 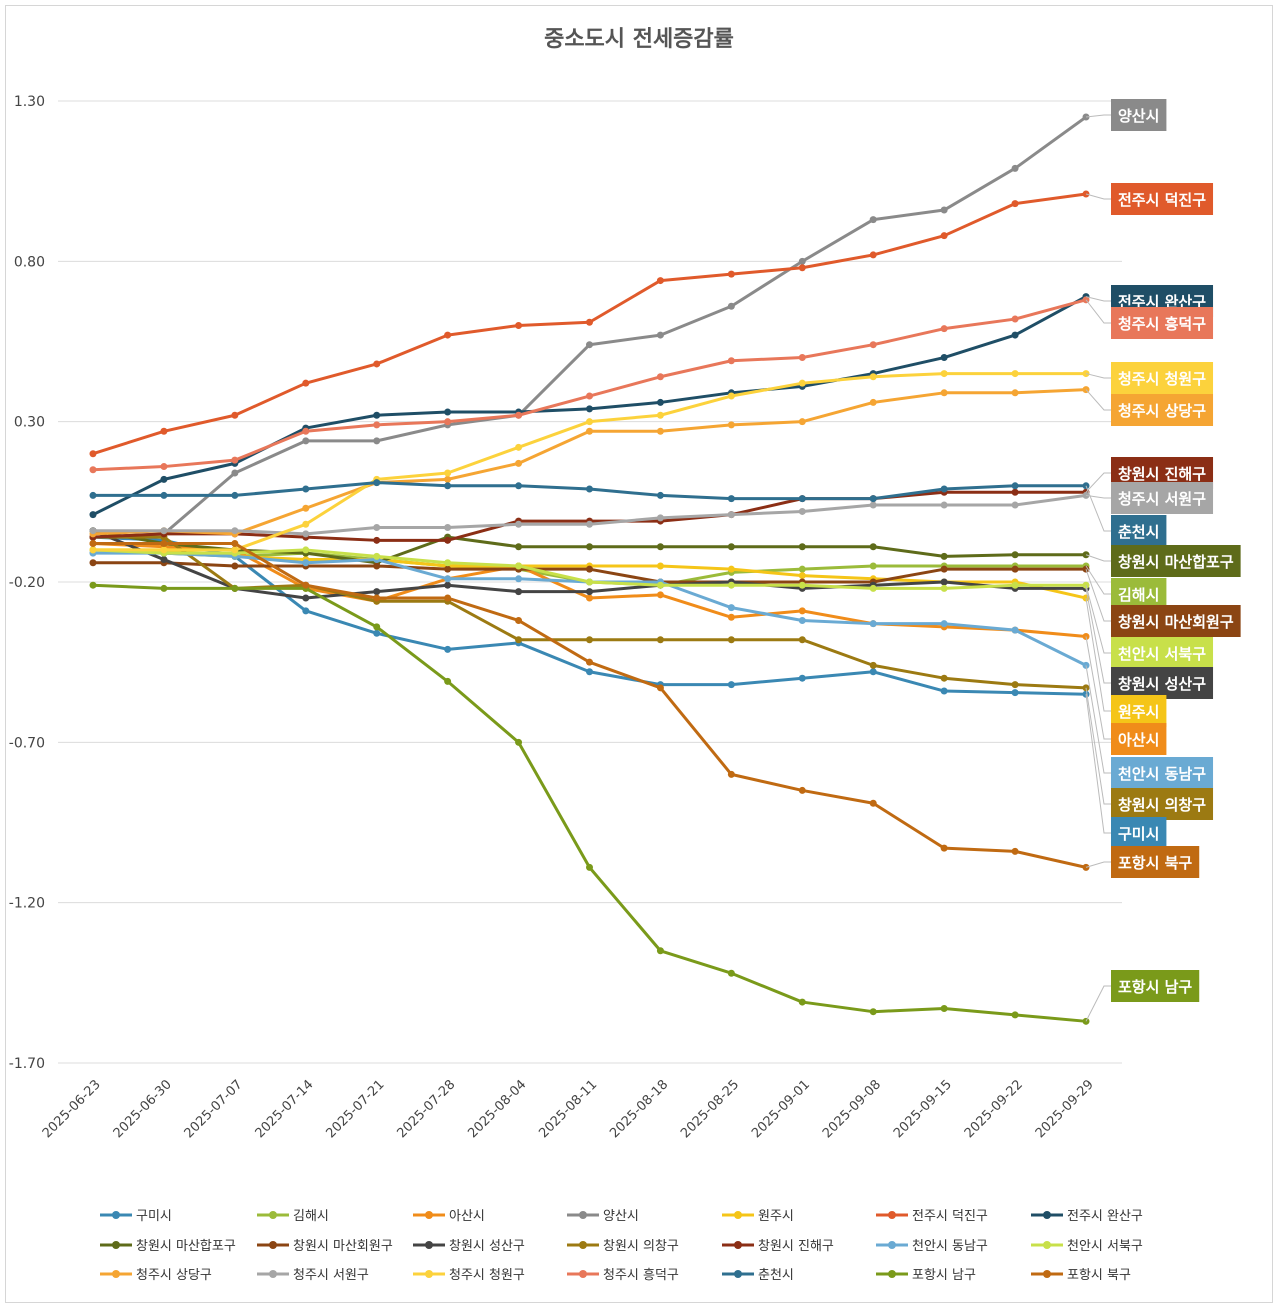 What do you see at coordinates (1142, 996) in the screenshot?
I see `end-label-포항시 남구: 포항시 남구` at bounding box center [1142, 996].